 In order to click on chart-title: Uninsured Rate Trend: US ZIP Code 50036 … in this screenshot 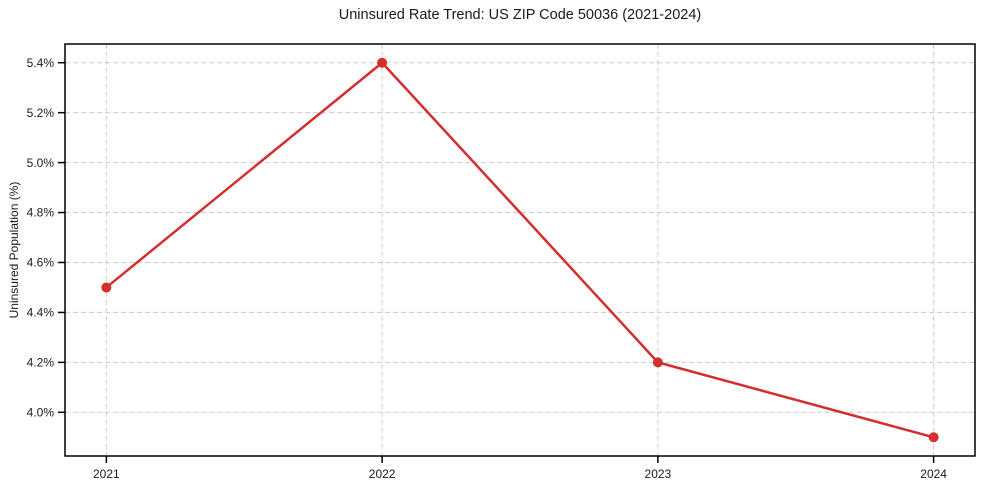, I will do `click(520, 15)`.